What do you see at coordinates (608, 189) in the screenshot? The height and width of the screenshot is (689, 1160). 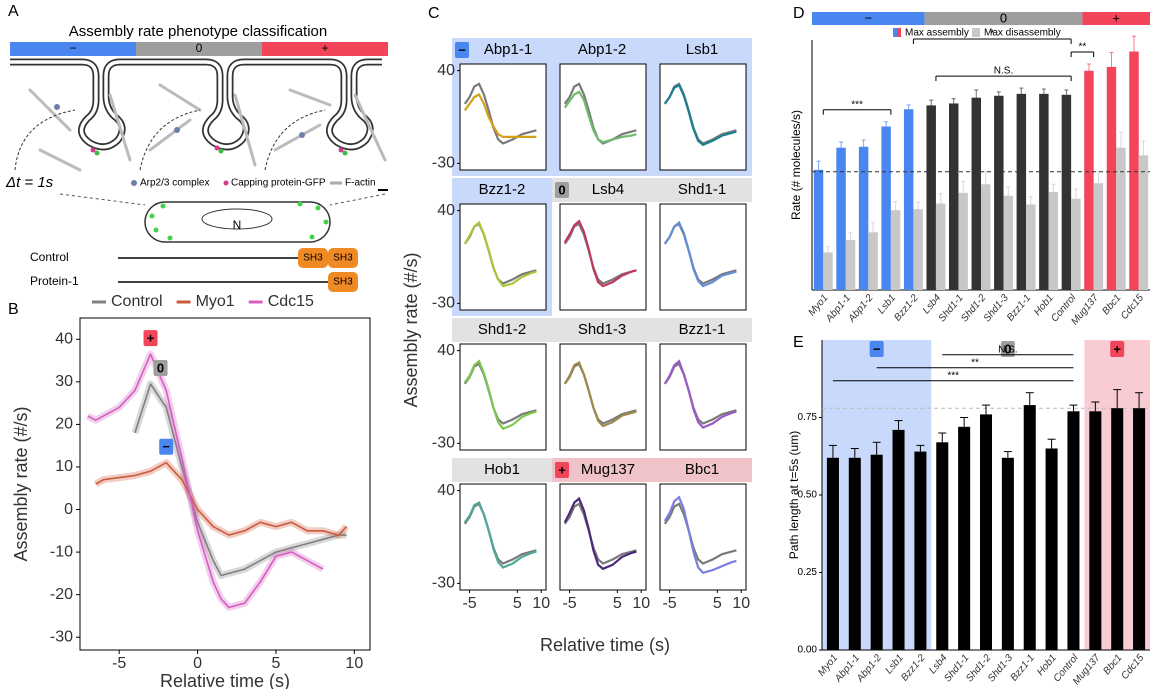 I see `tile-title: Lsb4` at bounding box center [608, 189].